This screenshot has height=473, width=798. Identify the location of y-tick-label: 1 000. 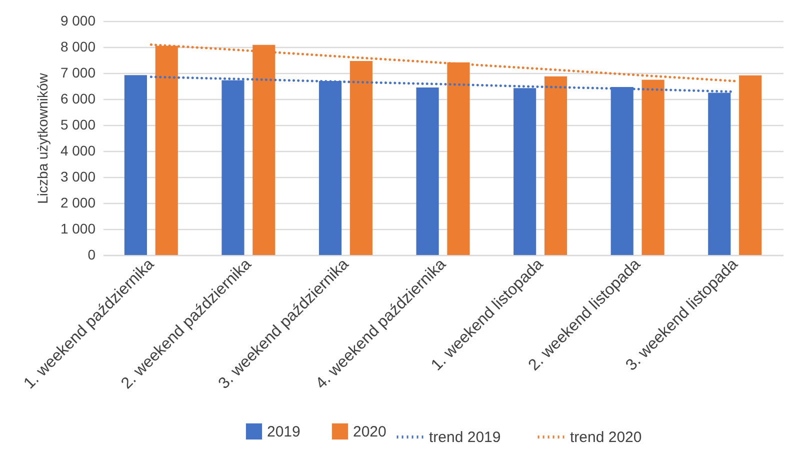
(78, 228).